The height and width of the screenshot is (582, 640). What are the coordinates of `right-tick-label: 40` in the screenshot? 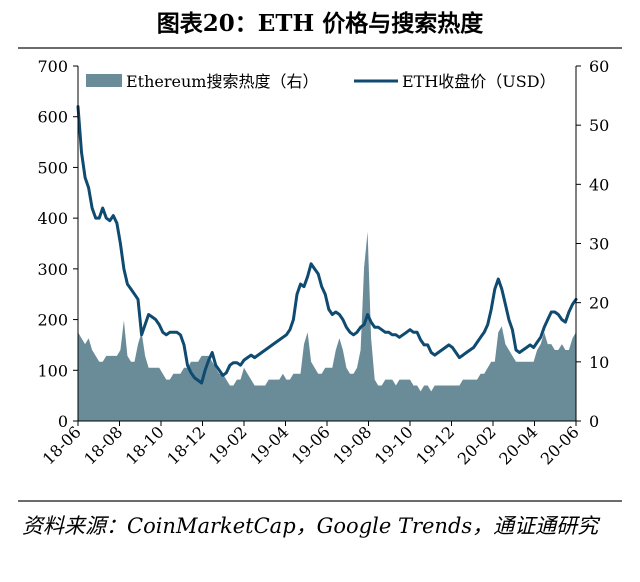 It's located at (599, 184).